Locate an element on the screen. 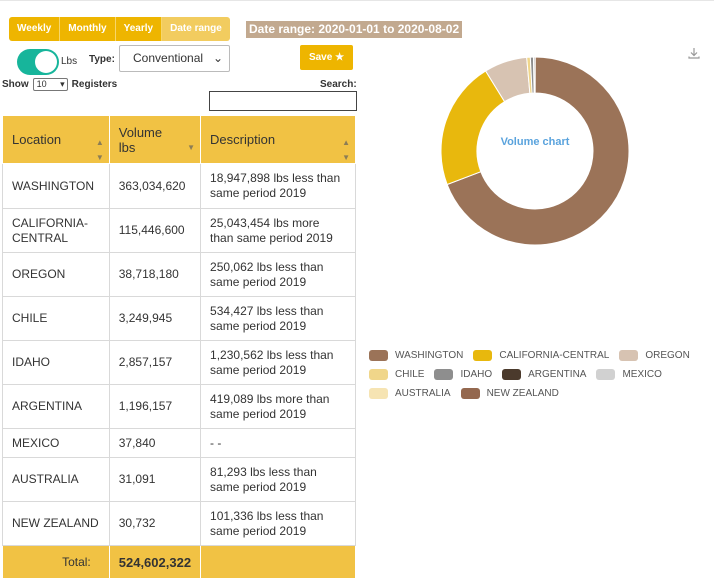 This screenshot has height=586, width=714. legend-label: WASHINGTON is located at coordinates (429, 355).